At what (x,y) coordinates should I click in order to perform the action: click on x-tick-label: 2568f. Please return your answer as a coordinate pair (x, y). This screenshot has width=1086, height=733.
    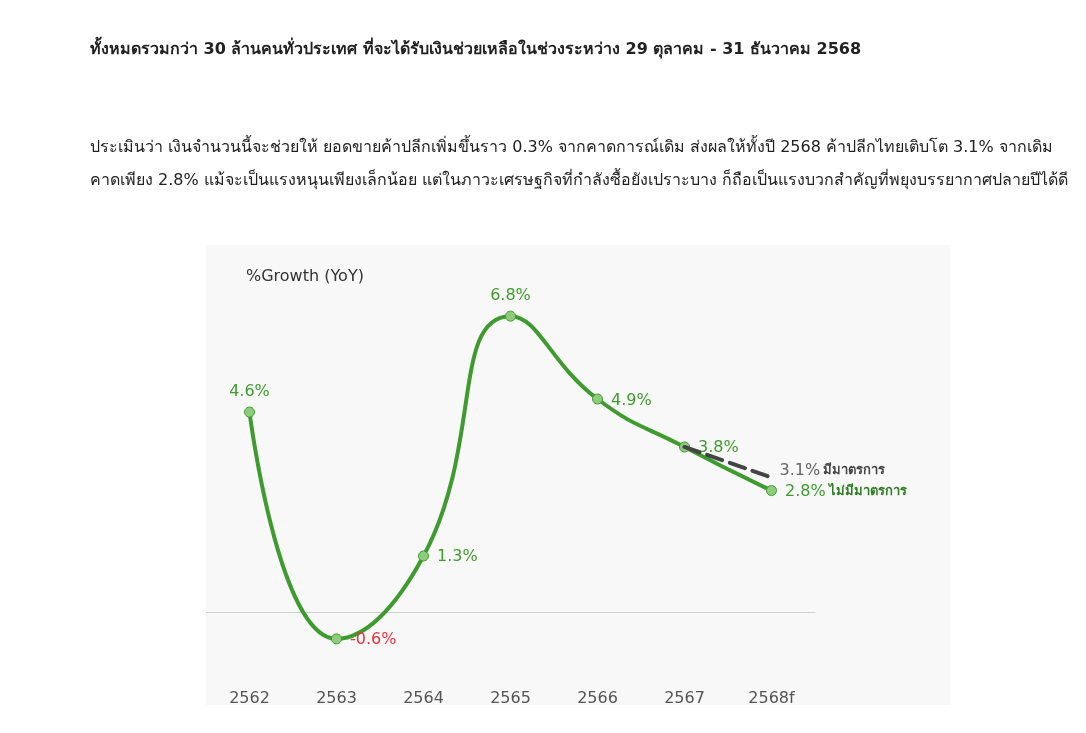
    Looking at the image, I should click on (772, 697).